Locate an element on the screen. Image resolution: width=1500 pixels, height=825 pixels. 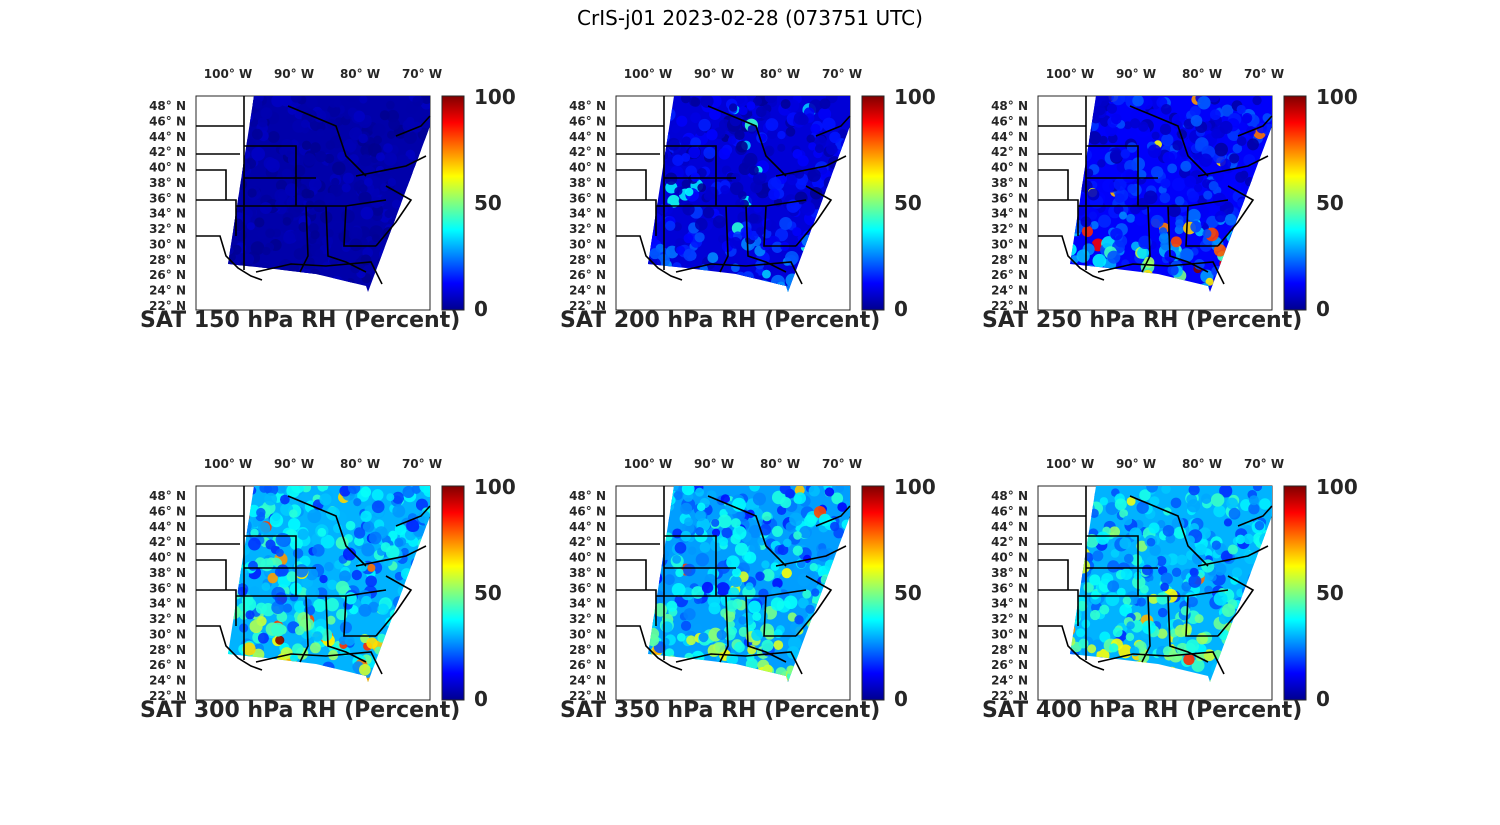
lon-tick-label: 80° W is located at coordinates (1202, 464).